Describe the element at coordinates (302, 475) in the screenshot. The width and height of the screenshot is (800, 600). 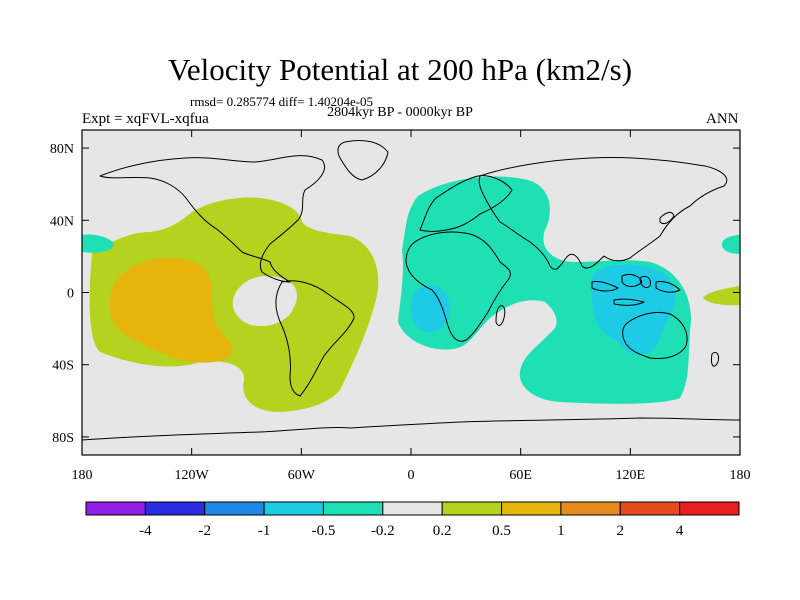
I see `x-tick-label: 60W` at that location.